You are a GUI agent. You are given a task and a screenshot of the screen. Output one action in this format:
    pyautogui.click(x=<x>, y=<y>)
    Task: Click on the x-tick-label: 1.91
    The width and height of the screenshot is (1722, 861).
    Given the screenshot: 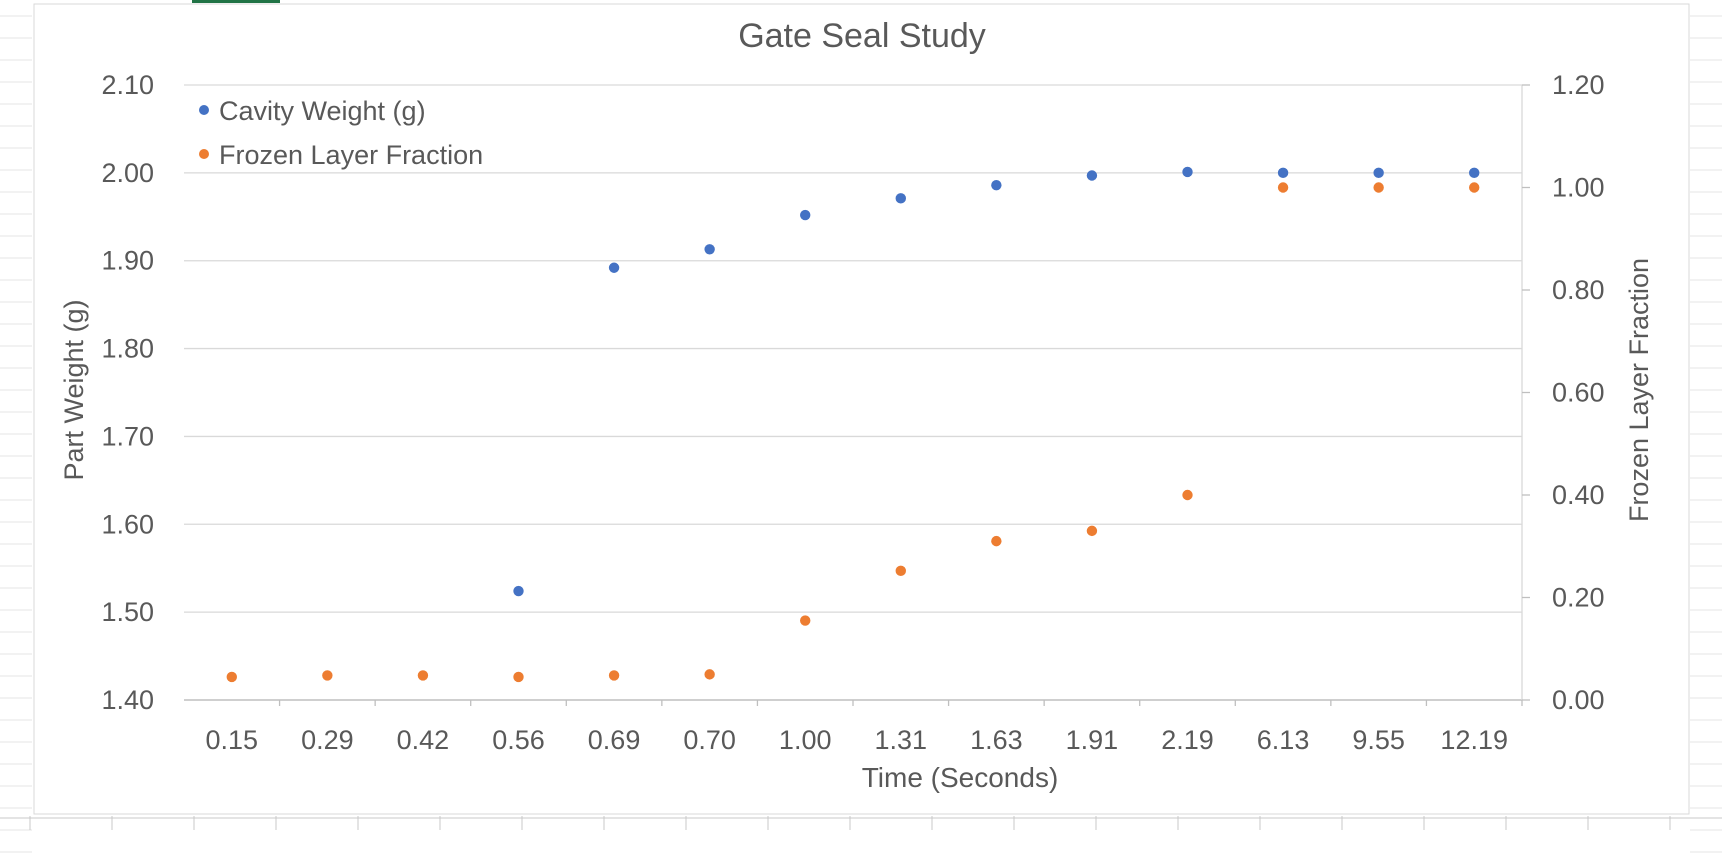 What is the action you would take?
    pyautogui.click(x=1092, y=740)
    